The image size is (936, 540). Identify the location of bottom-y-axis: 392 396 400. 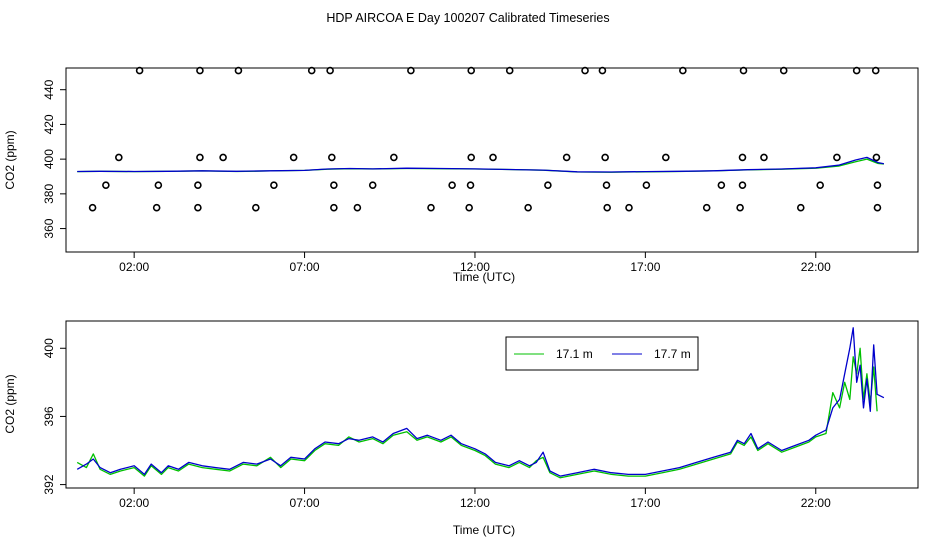
(54, 416).